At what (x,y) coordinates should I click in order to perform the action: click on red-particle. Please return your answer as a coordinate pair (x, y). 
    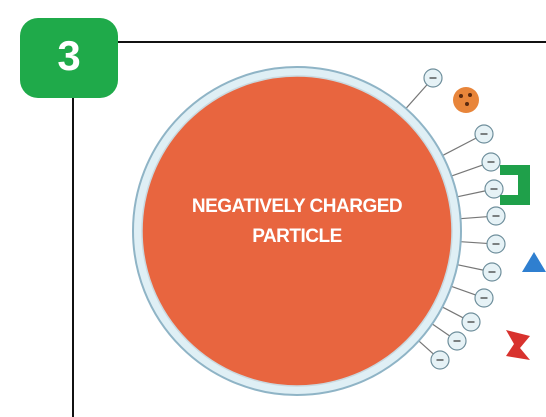
    Looking at the image, I should click on (518, 345).